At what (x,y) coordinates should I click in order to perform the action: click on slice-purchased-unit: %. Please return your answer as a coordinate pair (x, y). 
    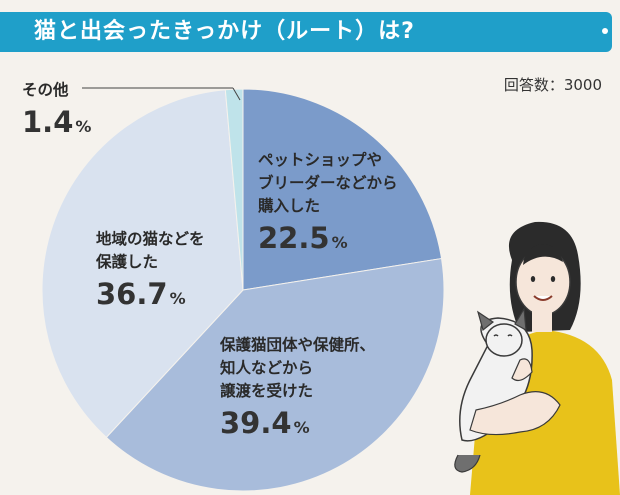
    Looking at the image, I should click on (340, 242).